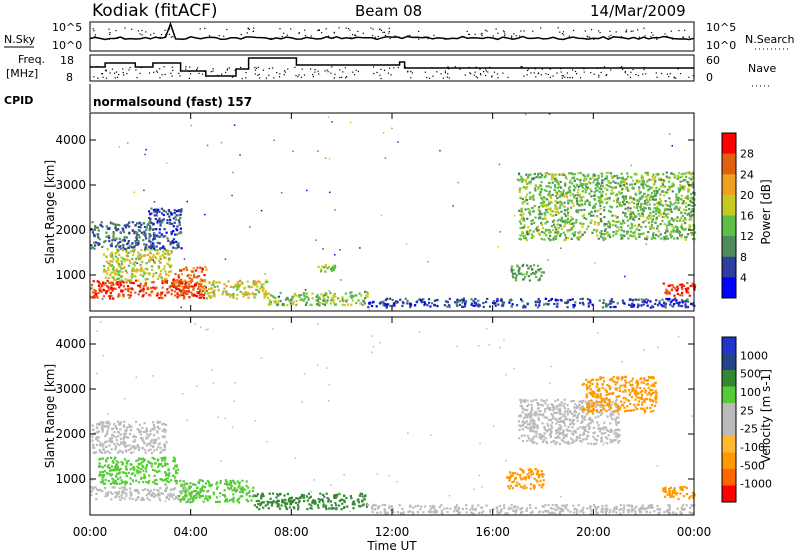 The image size is (800, 554). I want to click on nsearch-tick-bottom: 10^0, so click(721, 45).